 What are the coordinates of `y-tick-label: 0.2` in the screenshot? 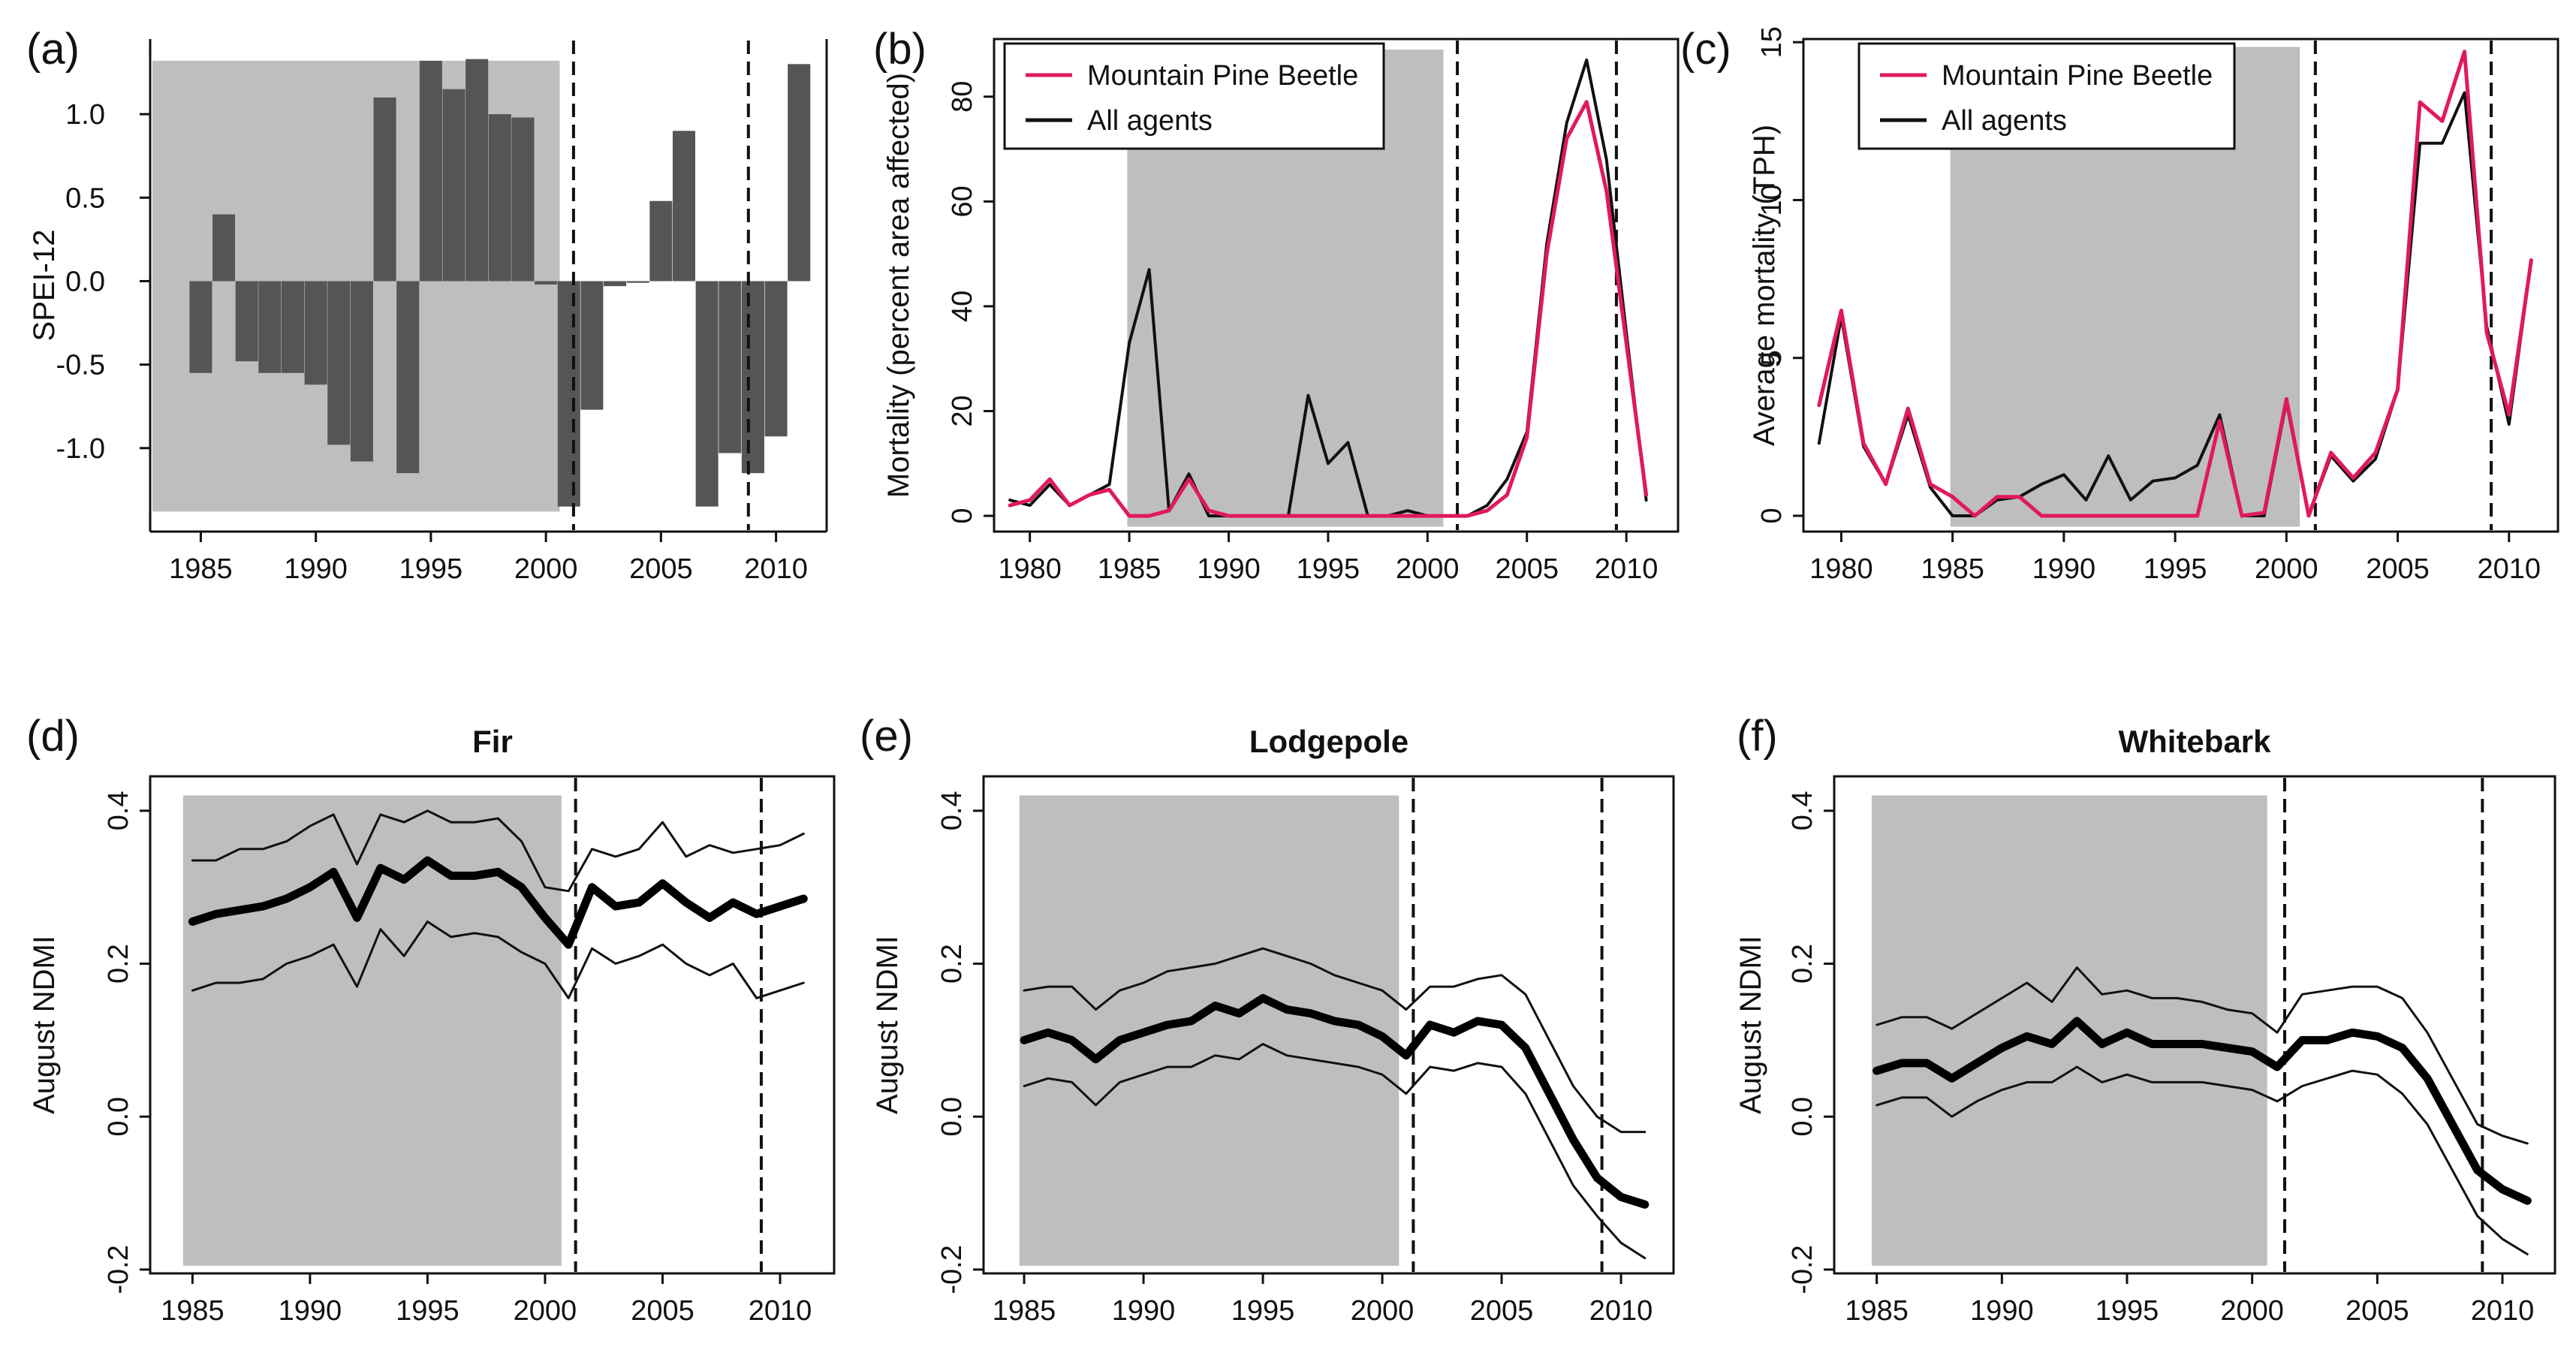 It's located at (118, 964).